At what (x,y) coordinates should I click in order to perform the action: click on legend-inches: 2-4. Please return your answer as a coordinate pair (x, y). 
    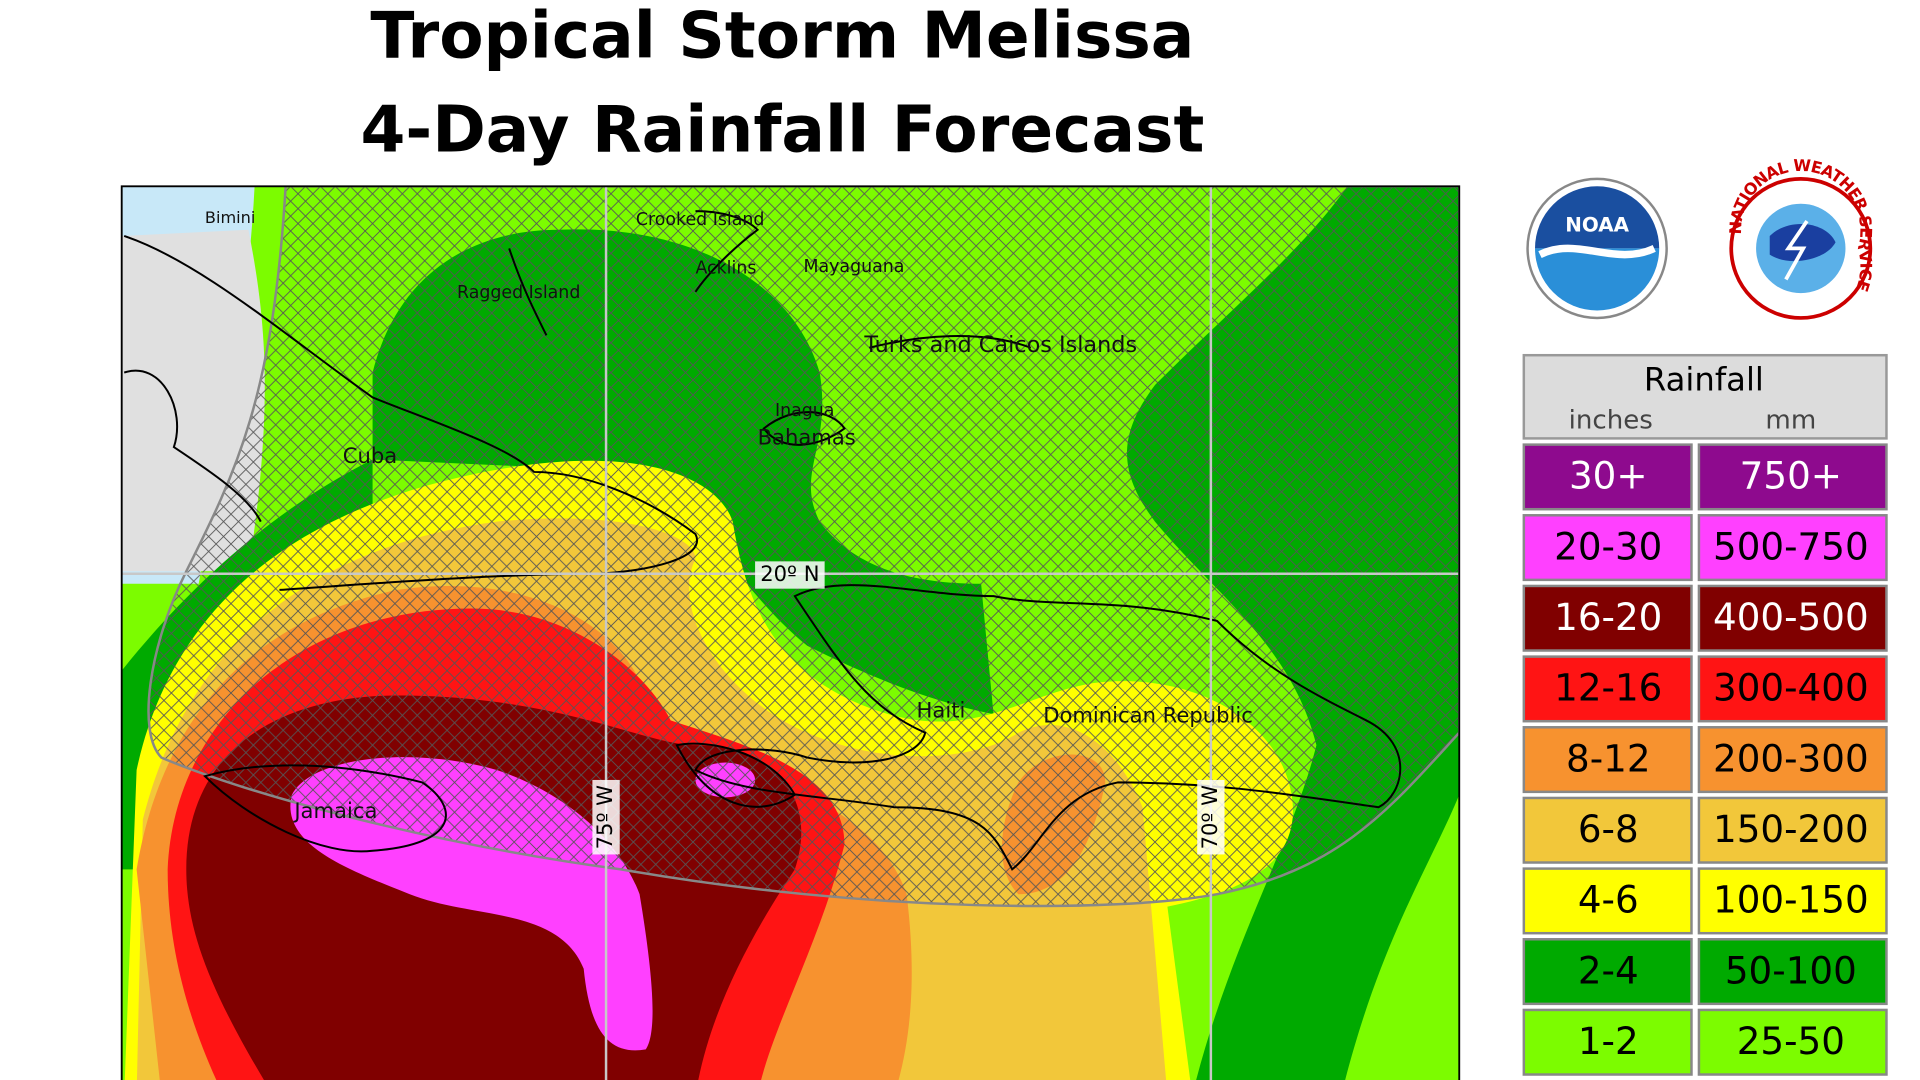
    Looking at the image, I should click on (1608, 970).